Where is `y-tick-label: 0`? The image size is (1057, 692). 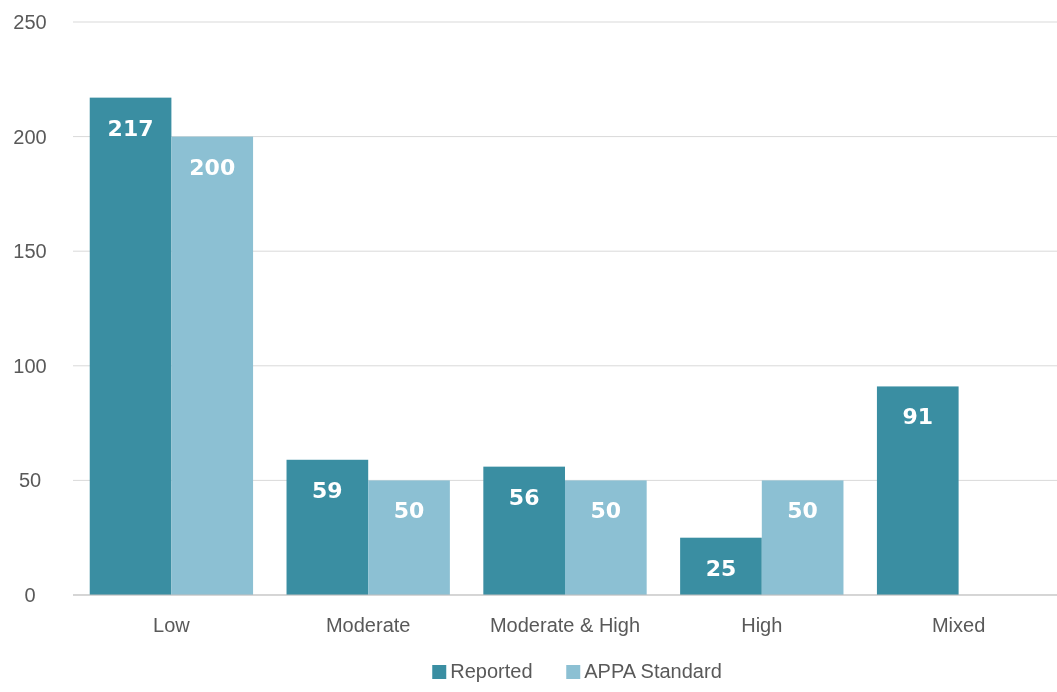
y-tick-label: 0 is located at coordinates (30, 595).